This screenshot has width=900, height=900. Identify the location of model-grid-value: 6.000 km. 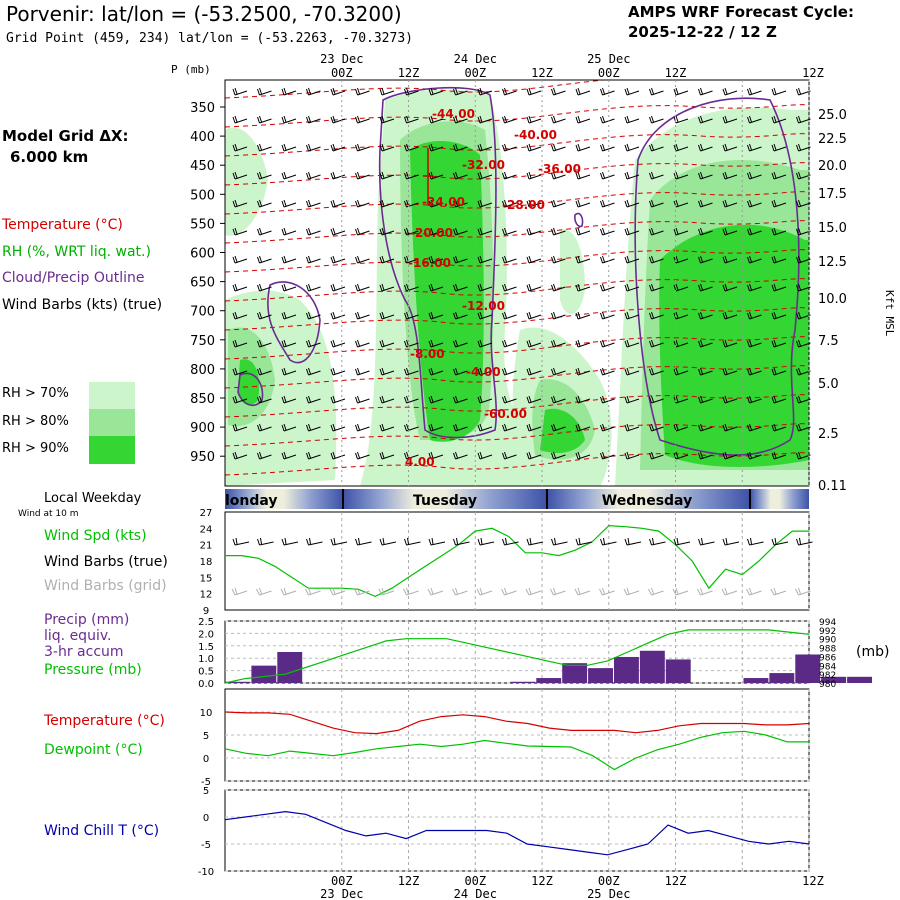
(49, 157).